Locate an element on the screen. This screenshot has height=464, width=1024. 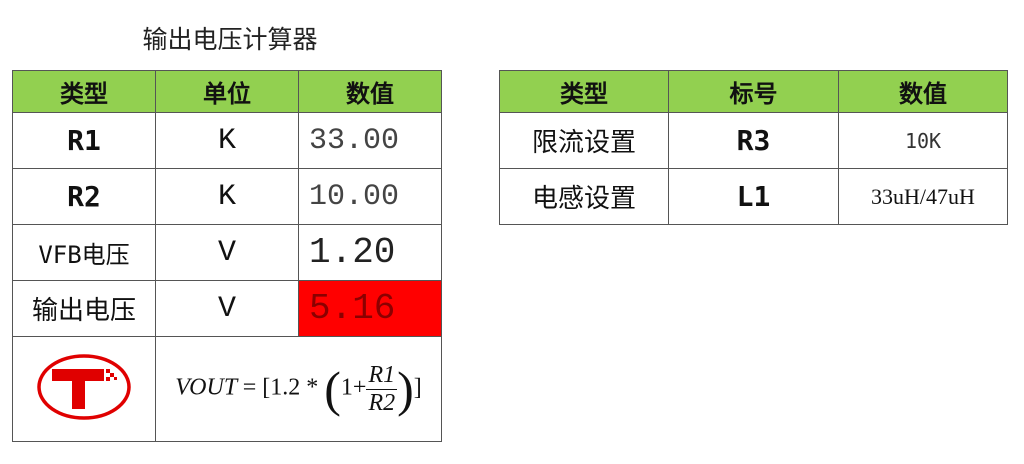
table-row: VFB电压 V 1.20 is located at coordinates (227, 252).